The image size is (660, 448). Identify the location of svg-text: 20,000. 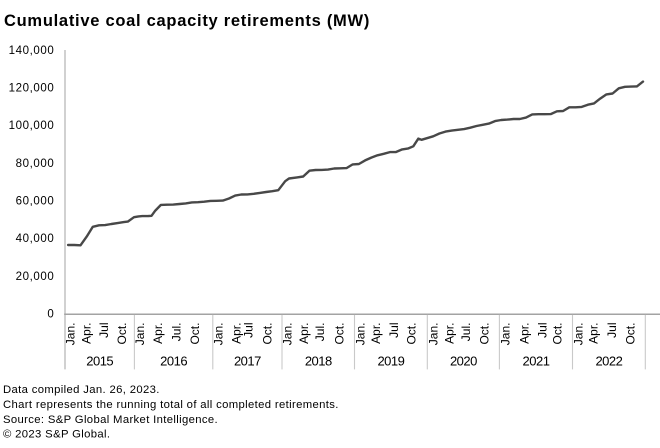
(35, 277).